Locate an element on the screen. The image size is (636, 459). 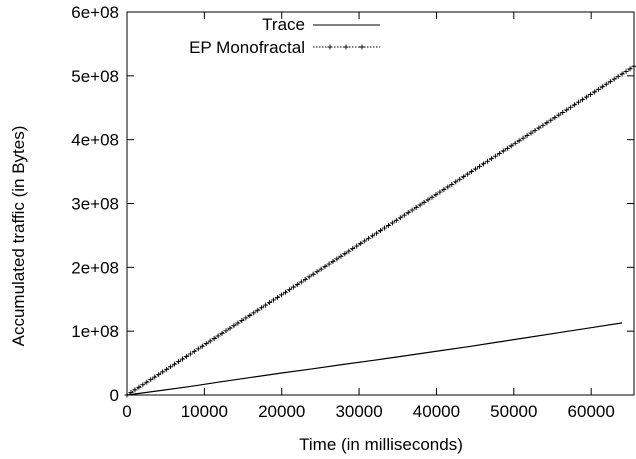
x-tick-label: 30000 is located at coordinates (358, 411).